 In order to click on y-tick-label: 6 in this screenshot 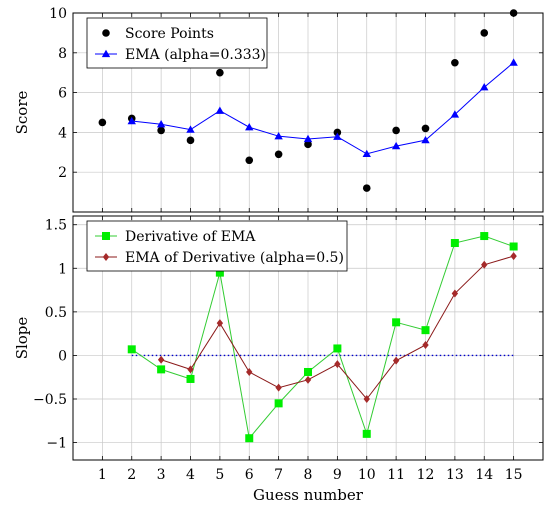, I will do `click(62, 94)`.